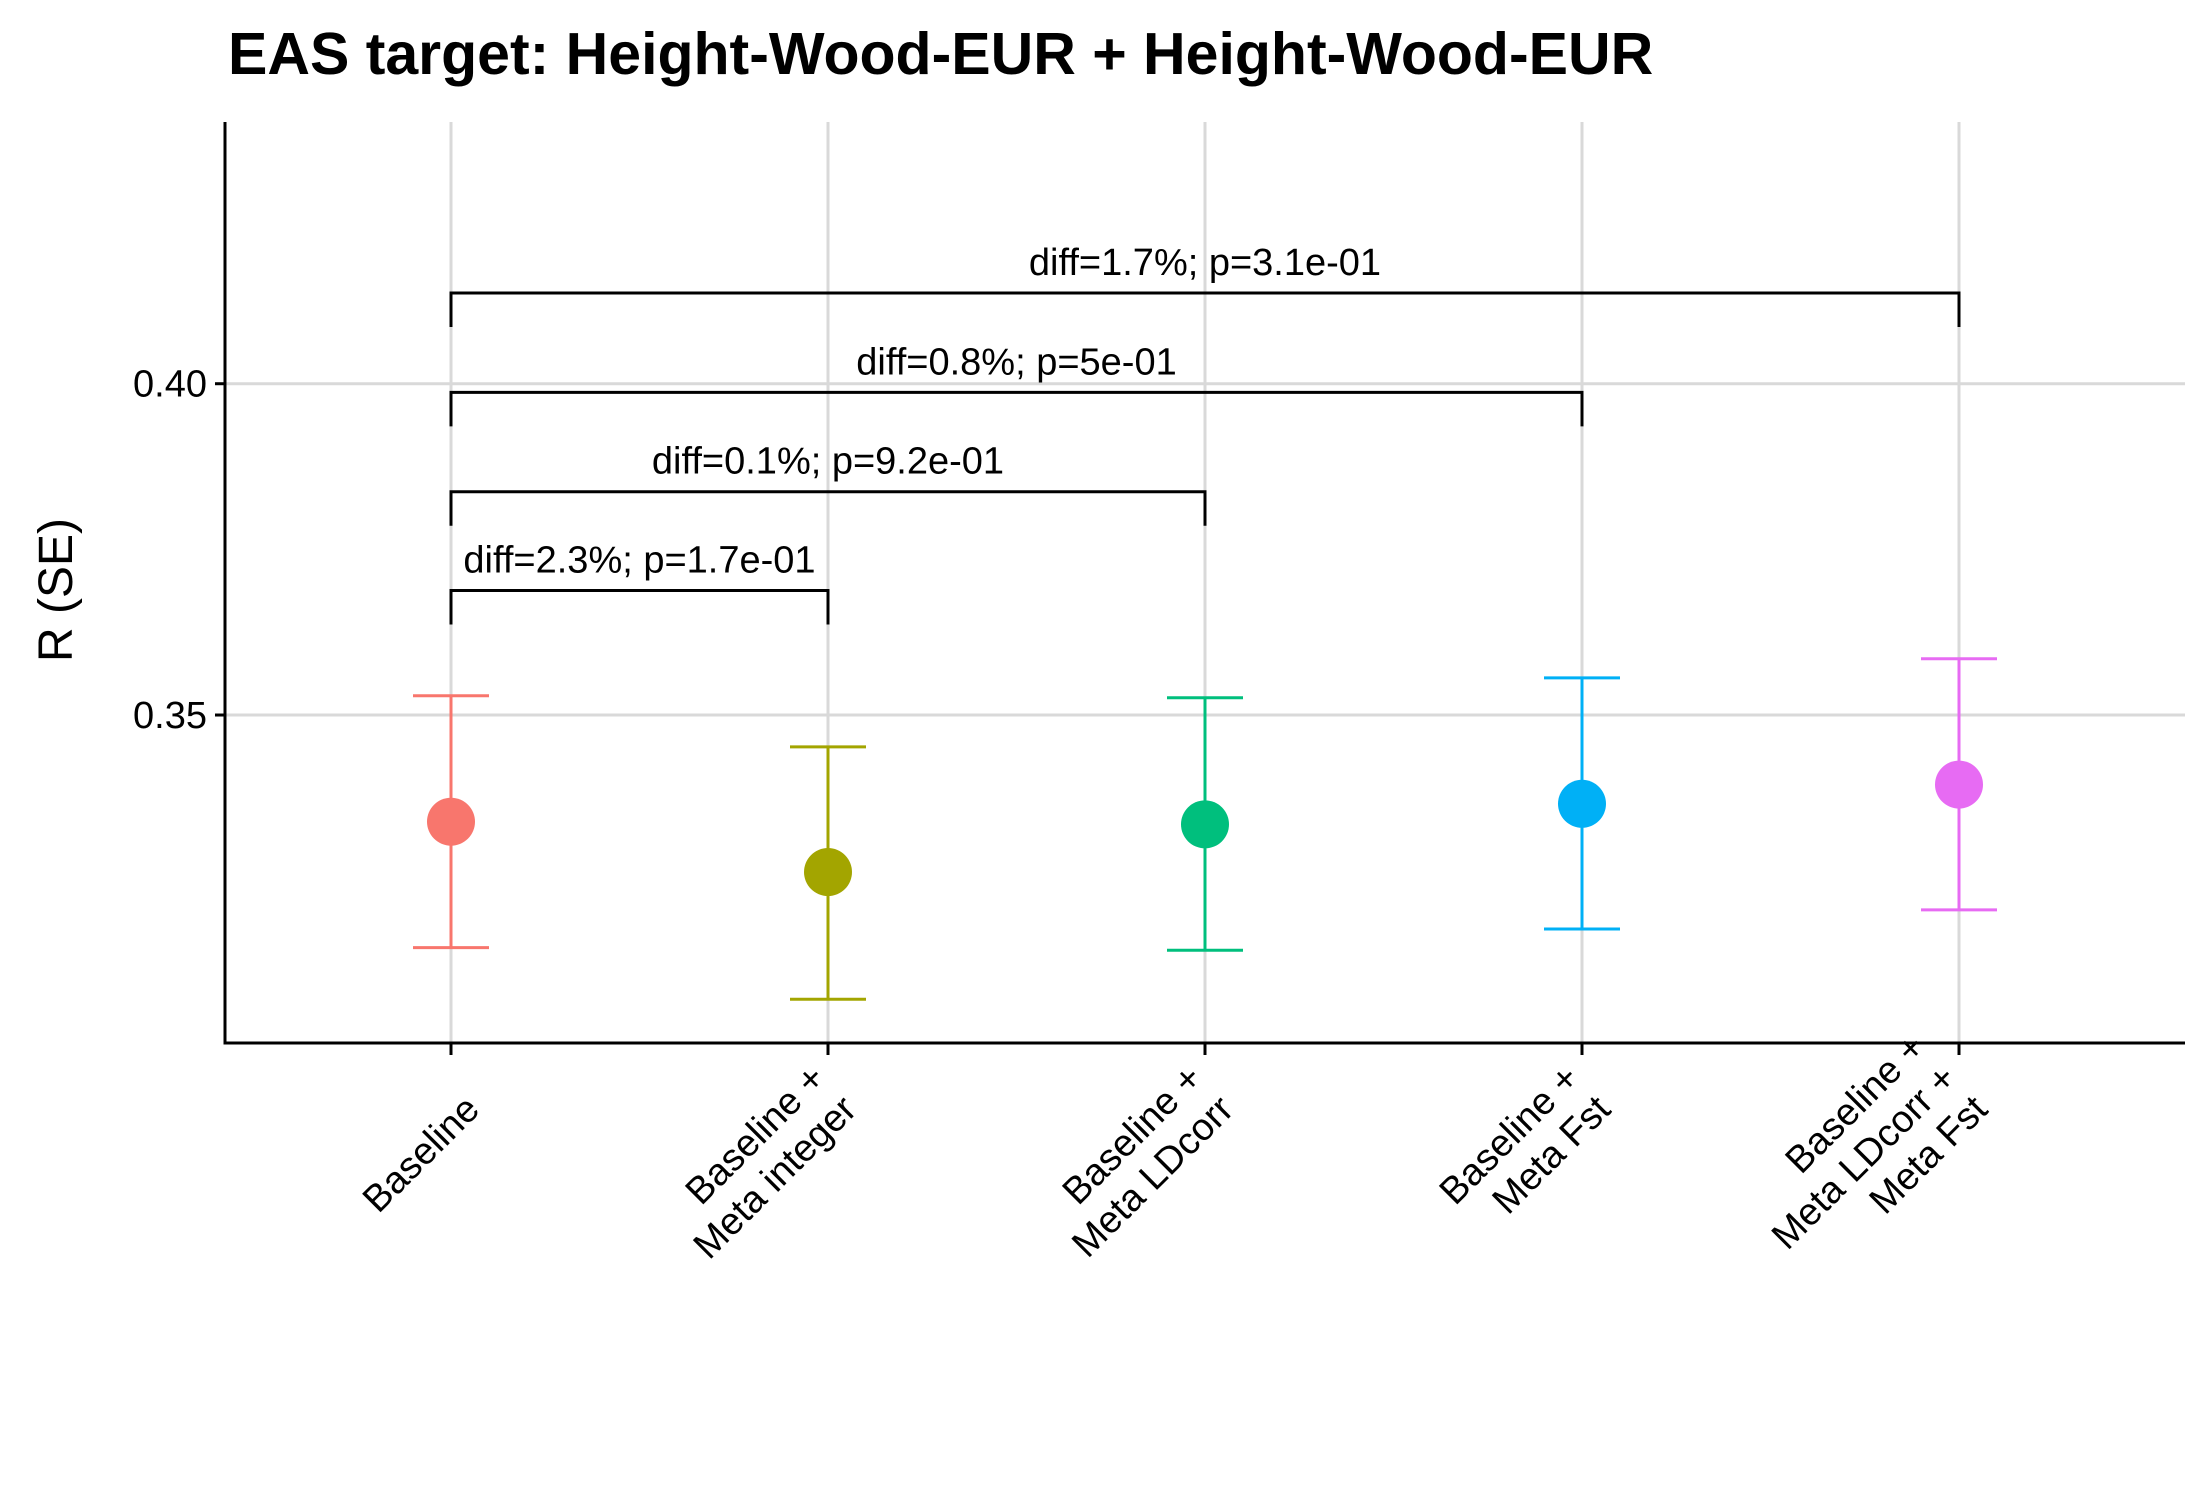 This screenshot has height=1500, width=2200. Describe the element at coordinates (1205, 263) in the screenshot. I see `comparison-label: diff=1.7%; p=3.1e-01` at that location.